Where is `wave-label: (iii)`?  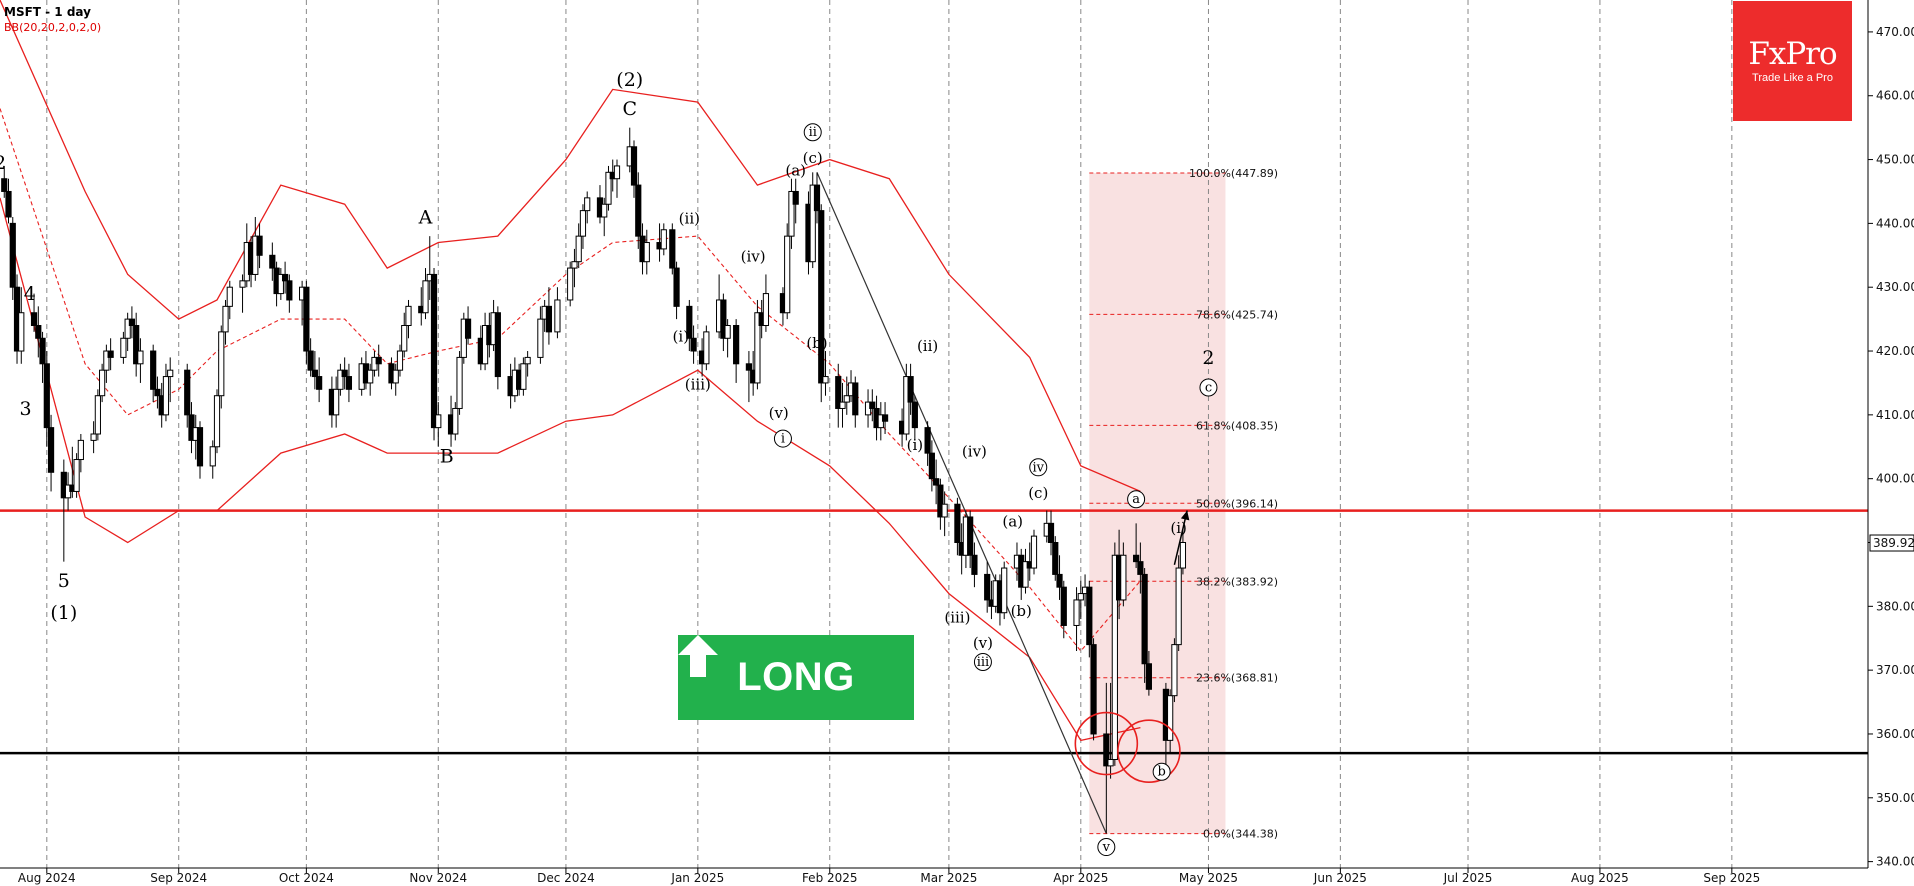
wave-label: (iii) is located at coordinates (698, 384).